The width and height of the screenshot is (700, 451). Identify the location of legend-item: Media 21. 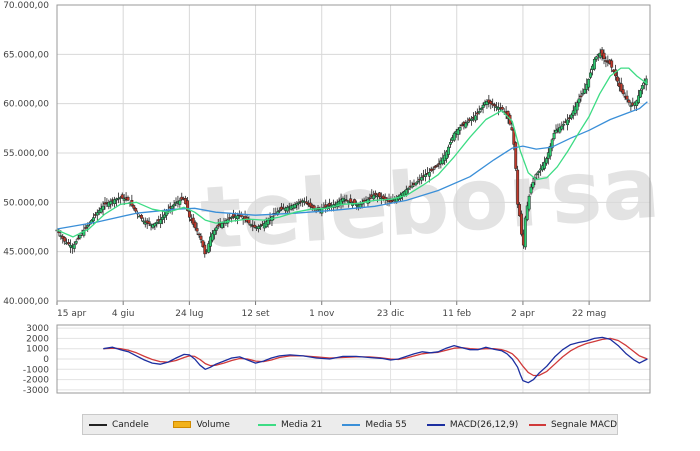
(299, 424).